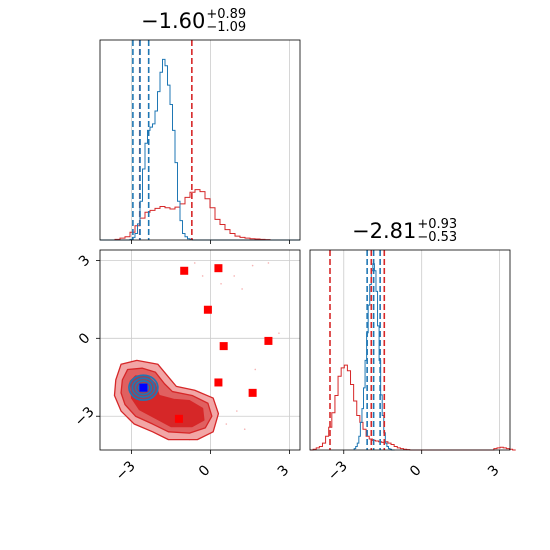  I want to click on title-param-1: −1.60 +0.89 −1.09, so click(193, 21).